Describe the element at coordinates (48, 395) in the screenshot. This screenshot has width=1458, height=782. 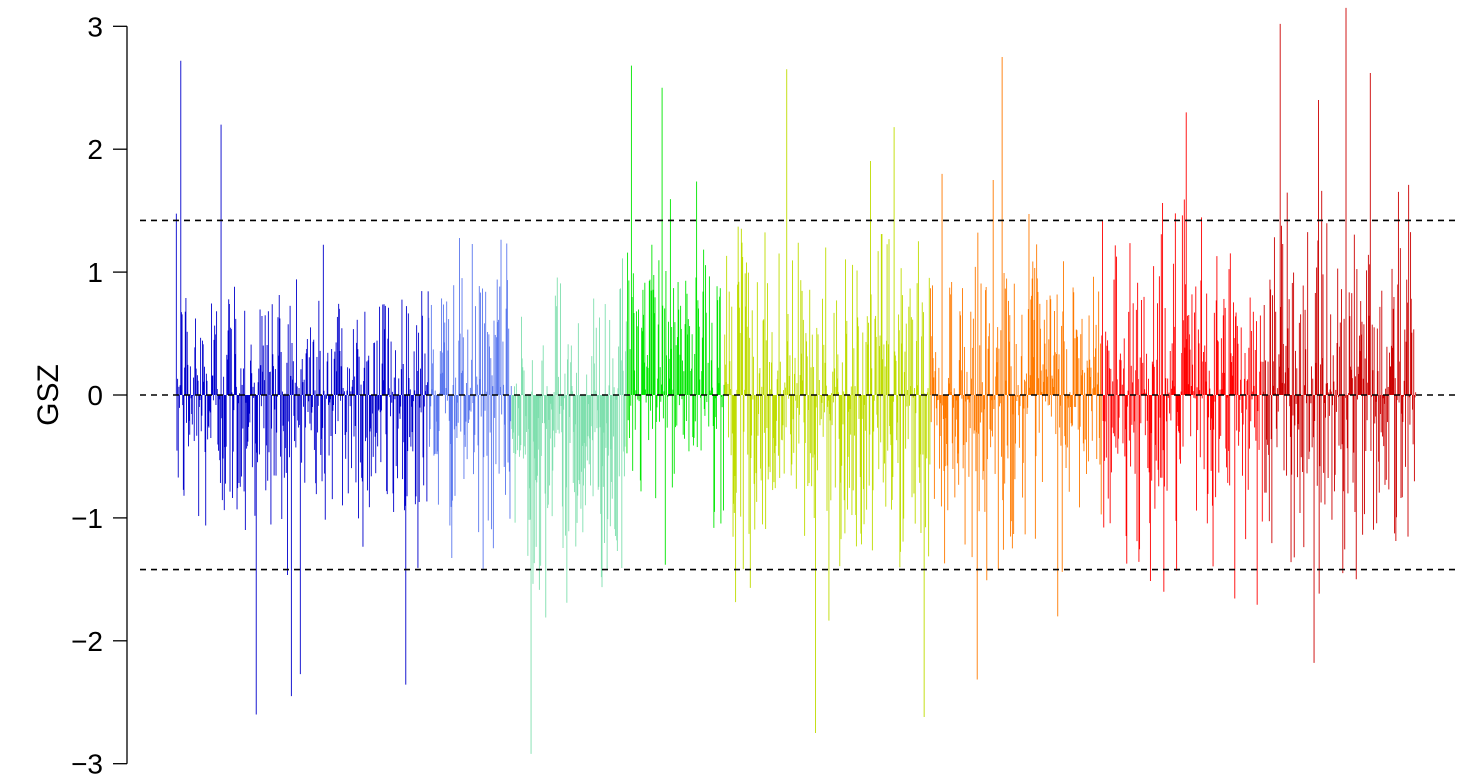
I see `y-axis-label: GSZ` at that location.